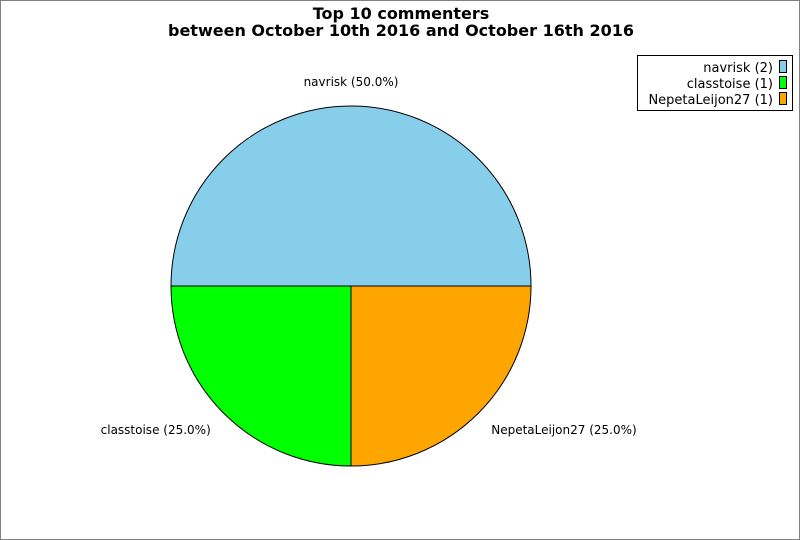 The width and height of the screenshot is (800, 540). I want to click on legend-box, so click(715, 83).